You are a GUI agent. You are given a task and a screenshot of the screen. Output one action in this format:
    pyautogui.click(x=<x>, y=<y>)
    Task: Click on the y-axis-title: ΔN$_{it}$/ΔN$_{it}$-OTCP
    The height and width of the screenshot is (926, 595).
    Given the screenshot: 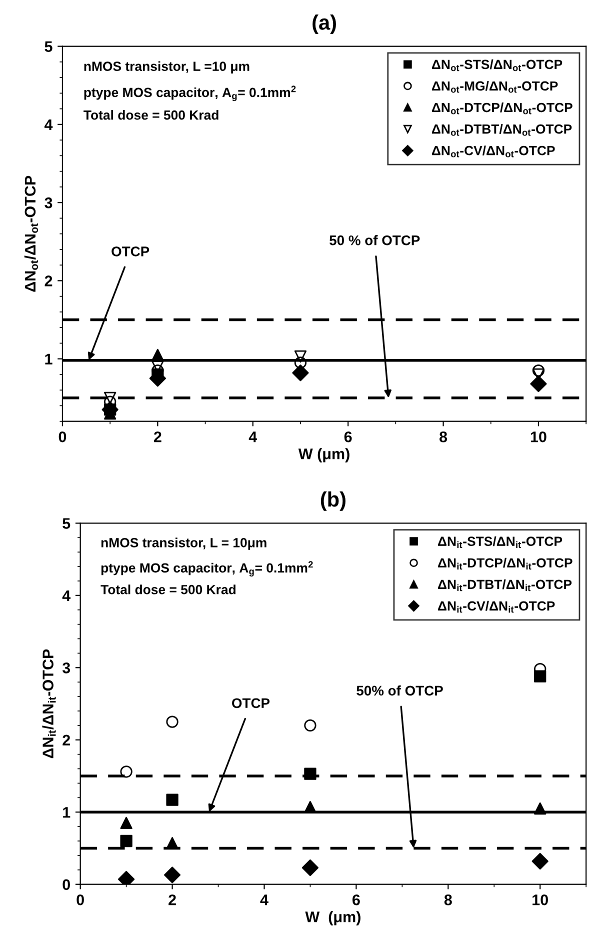 What is the action you would take?
    pyautogui.click(x=49, y=703)
    